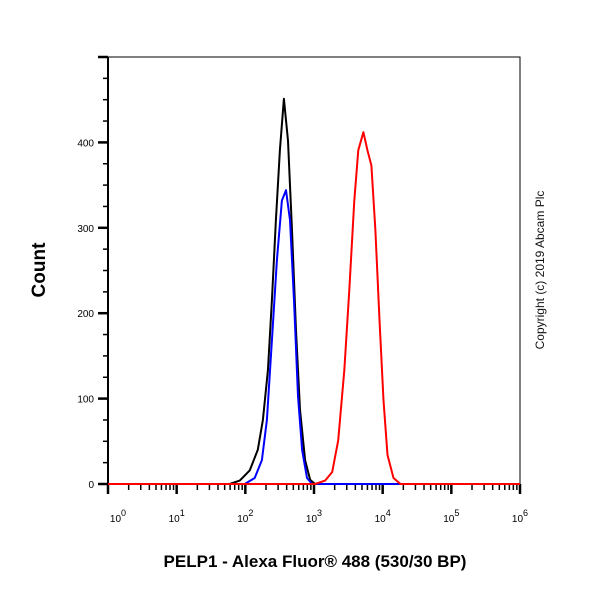  Describe the element at coordinates (85, 400) in the screenshot. I see `y-tick-label: 100` at that location.